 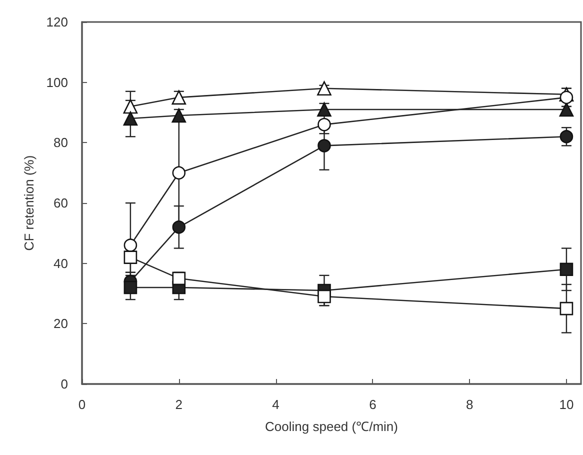 I want to click on x-tick-label: 2, so click(x=179, y=404).